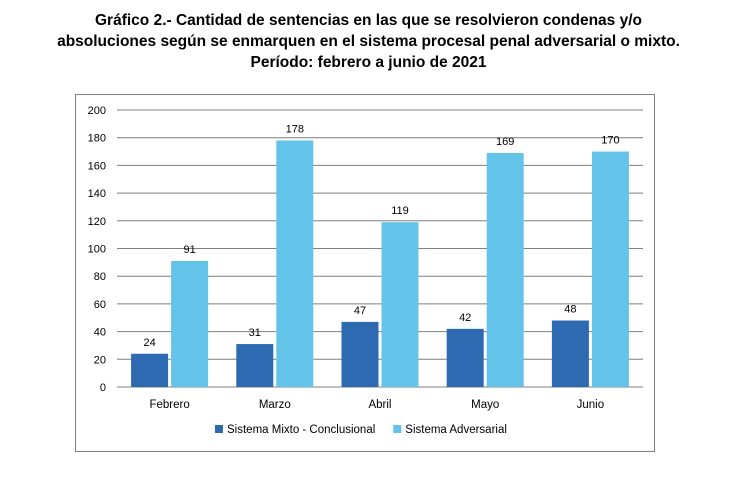 The image size is (737, 478). I want to click on y-tick-label: 200, so click(97, 111).